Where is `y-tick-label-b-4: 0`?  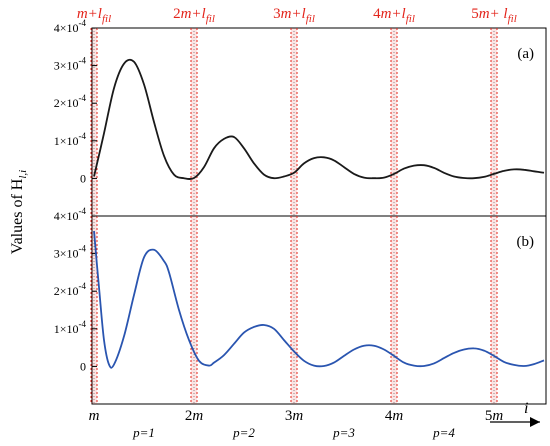
y-tick-label-b-4: 0 is located at coordinates (83, 366).